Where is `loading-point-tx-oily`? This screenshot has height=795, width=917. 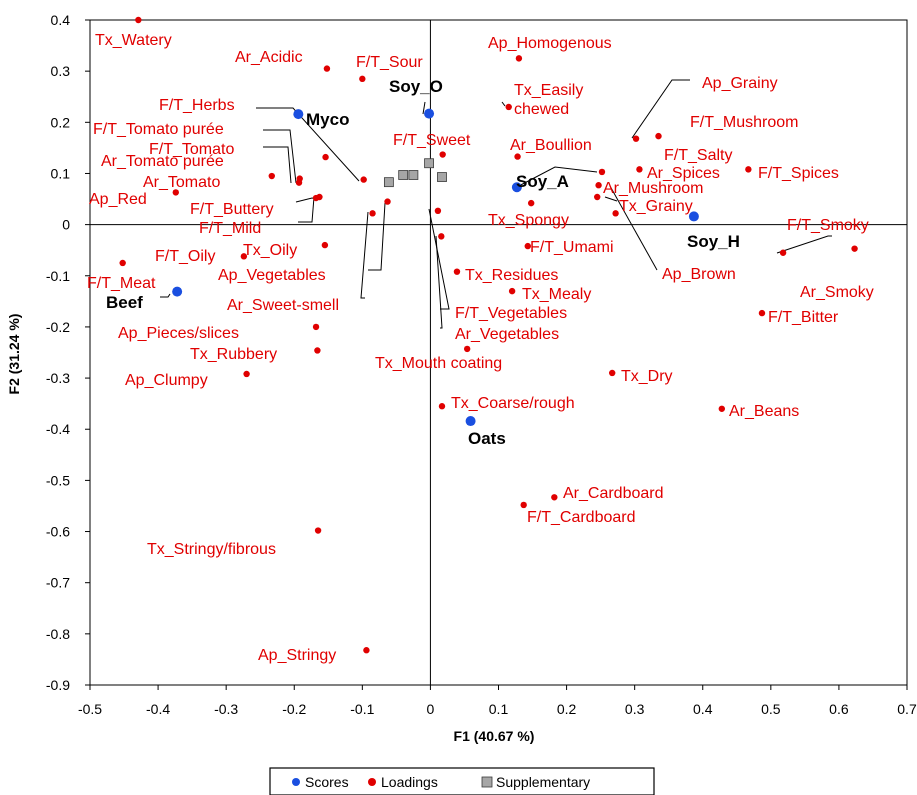 loading-point-tx-oily is located at coordinates (325, 245).